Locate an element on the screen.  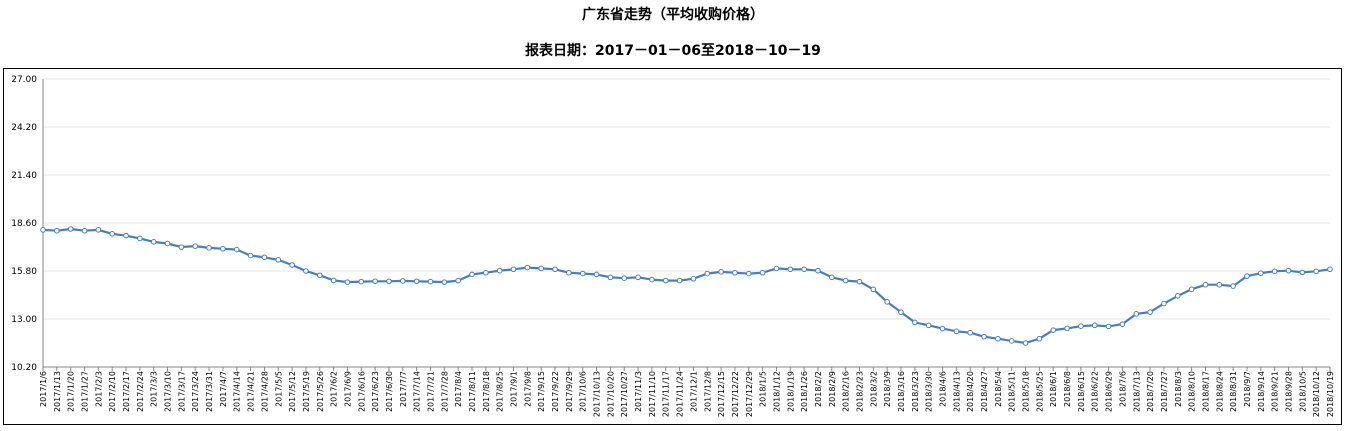
y-tick-label: 21.40 is located at coordinates (24, 176).